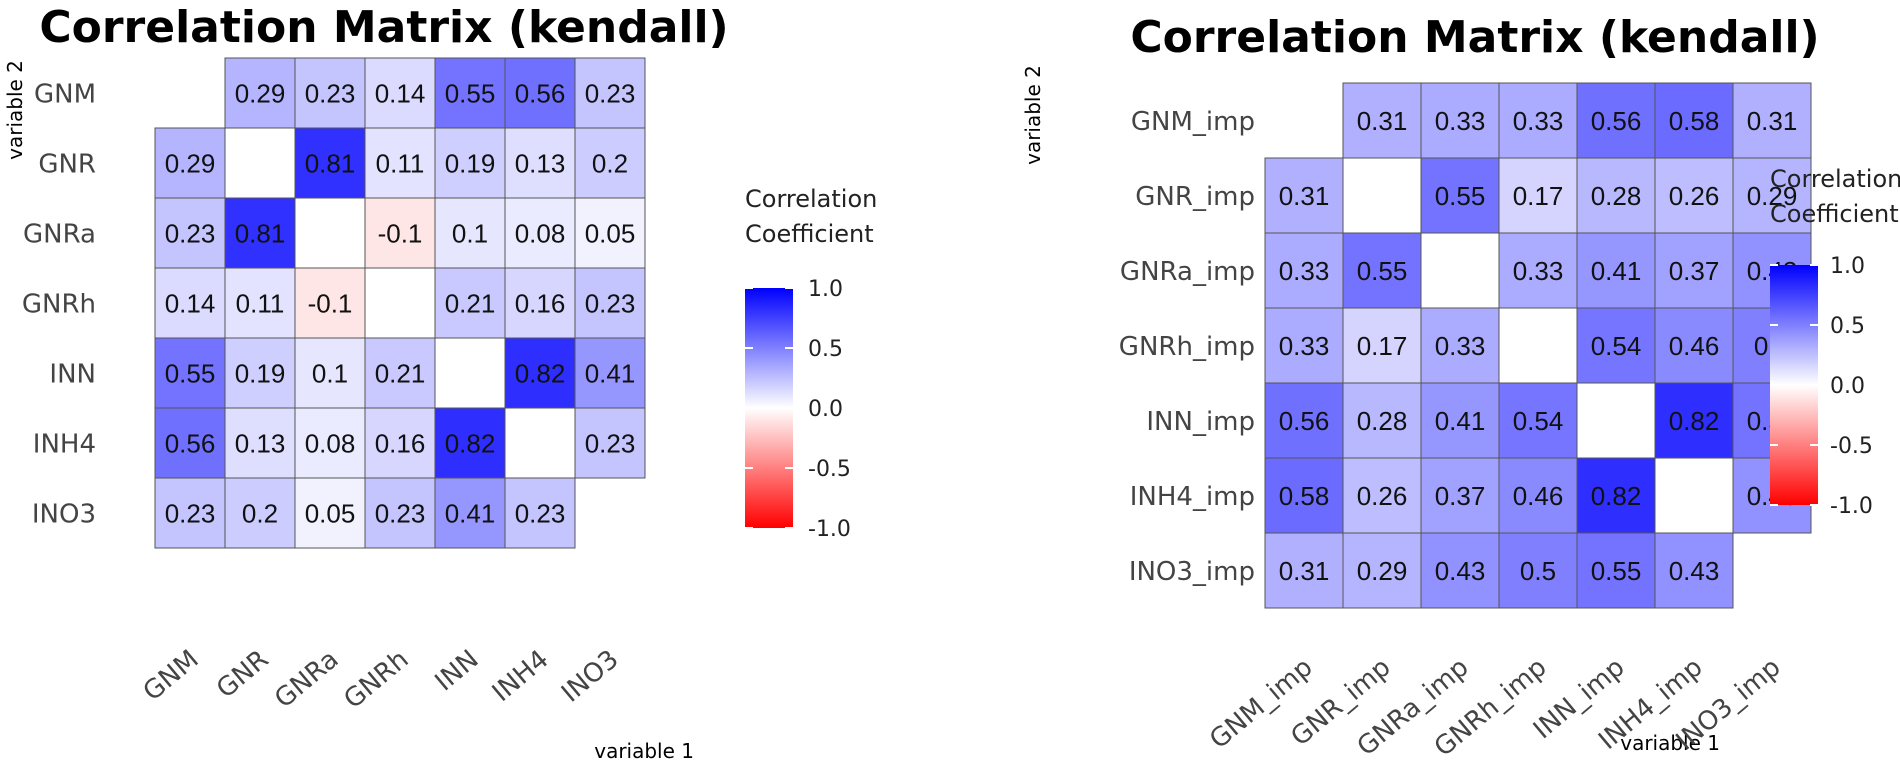  I want to click on cell-value-label: 0.1, so click(470, 233).